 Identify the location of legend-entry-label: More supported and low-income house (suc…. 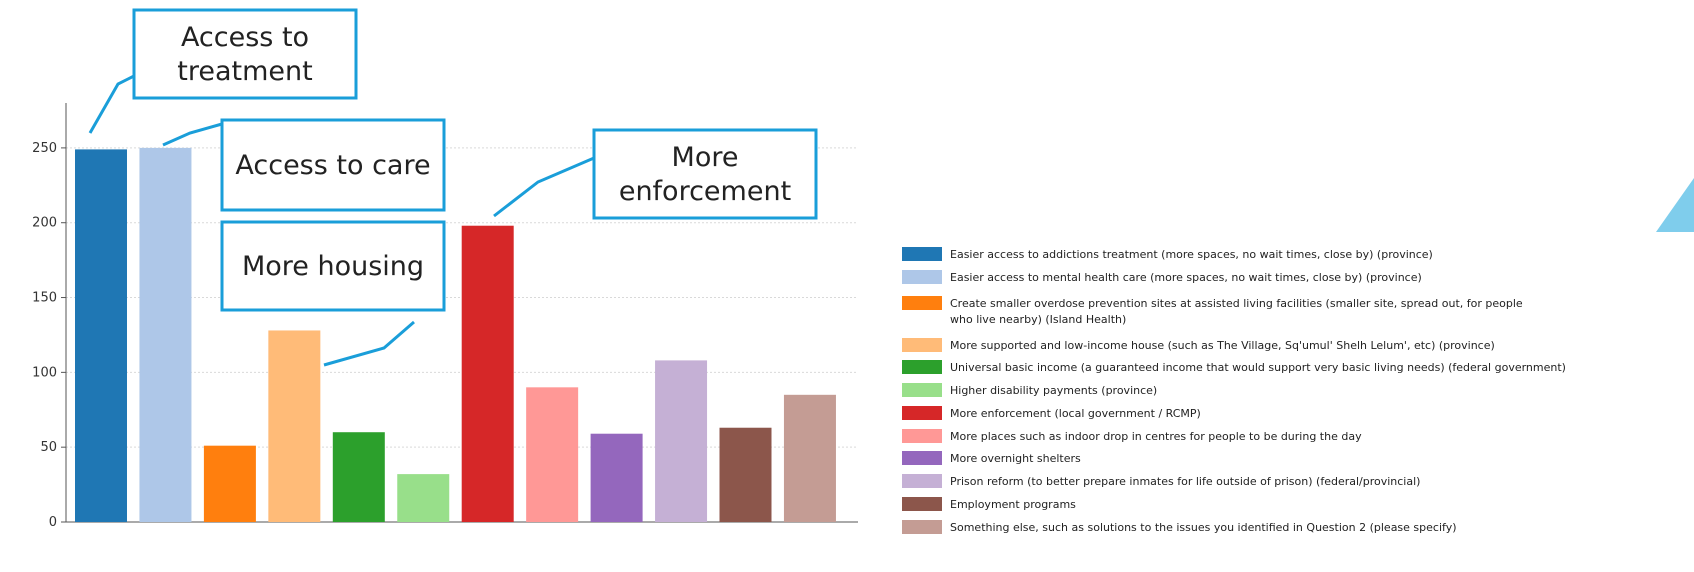
(1222, 345).